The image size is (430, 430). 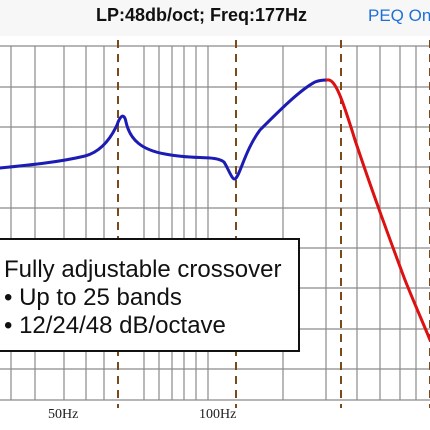 I want to click on x-tick-label-100hz: 100Hz, so click(x=217, y=414).